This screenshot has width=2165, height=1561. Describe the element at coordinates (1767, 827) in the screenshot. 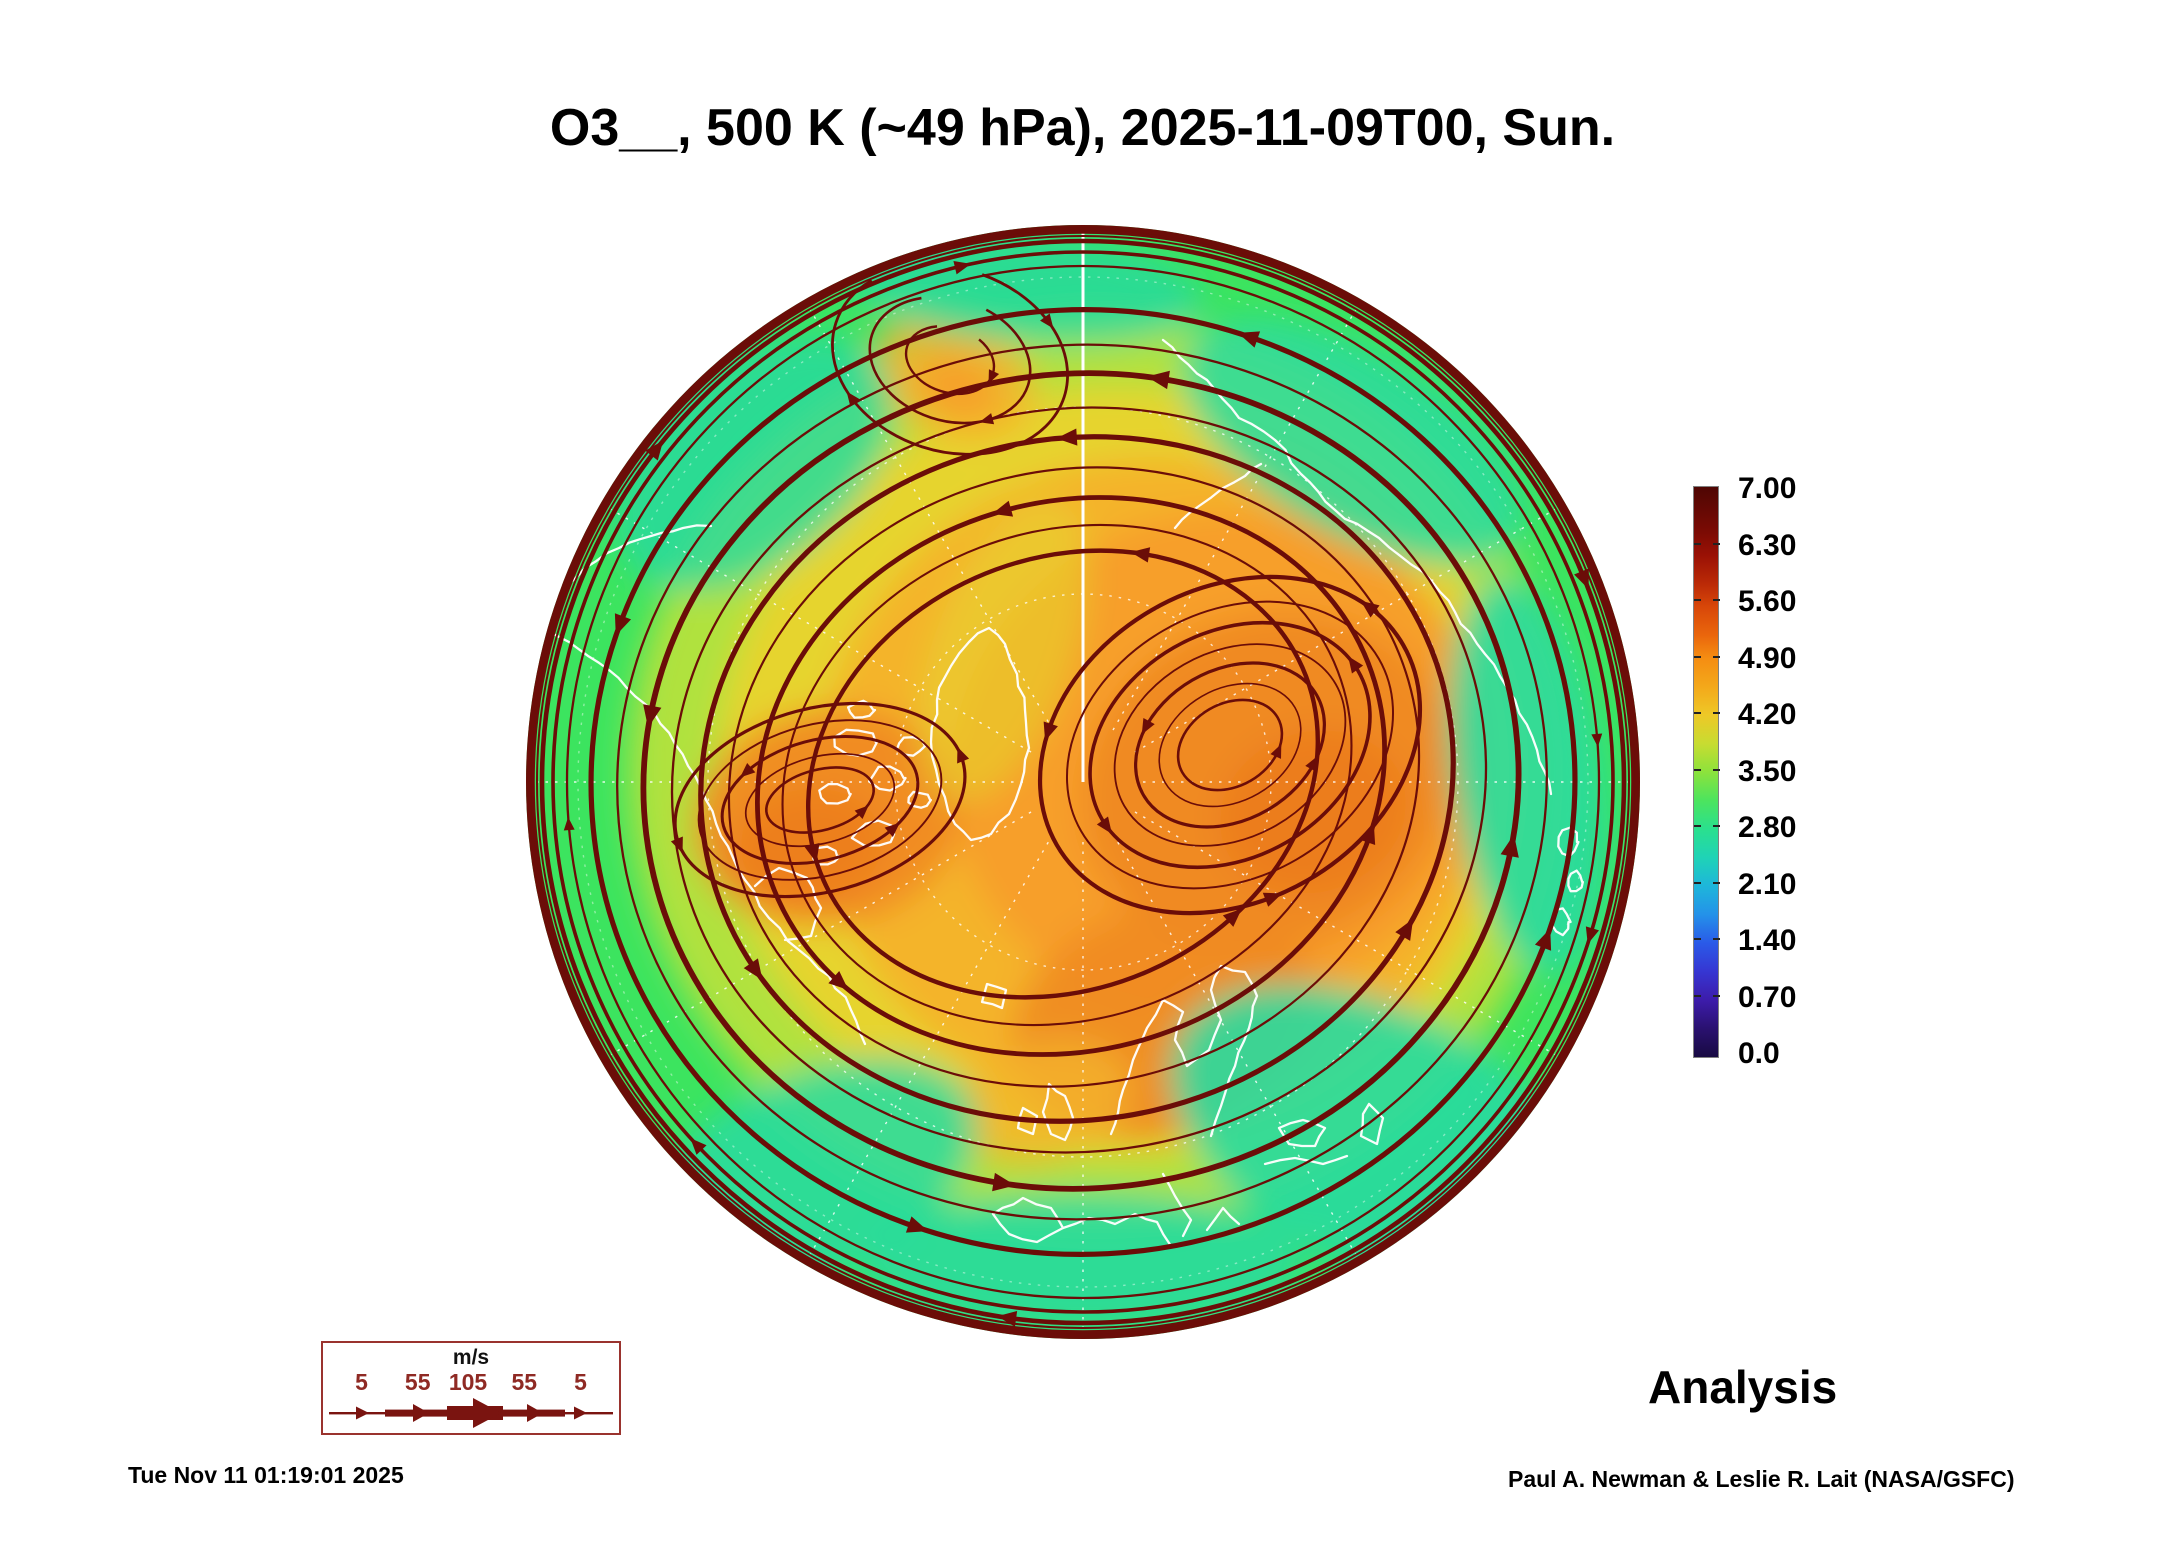

I see `colorbar-tick-label: 2.80` at that location.